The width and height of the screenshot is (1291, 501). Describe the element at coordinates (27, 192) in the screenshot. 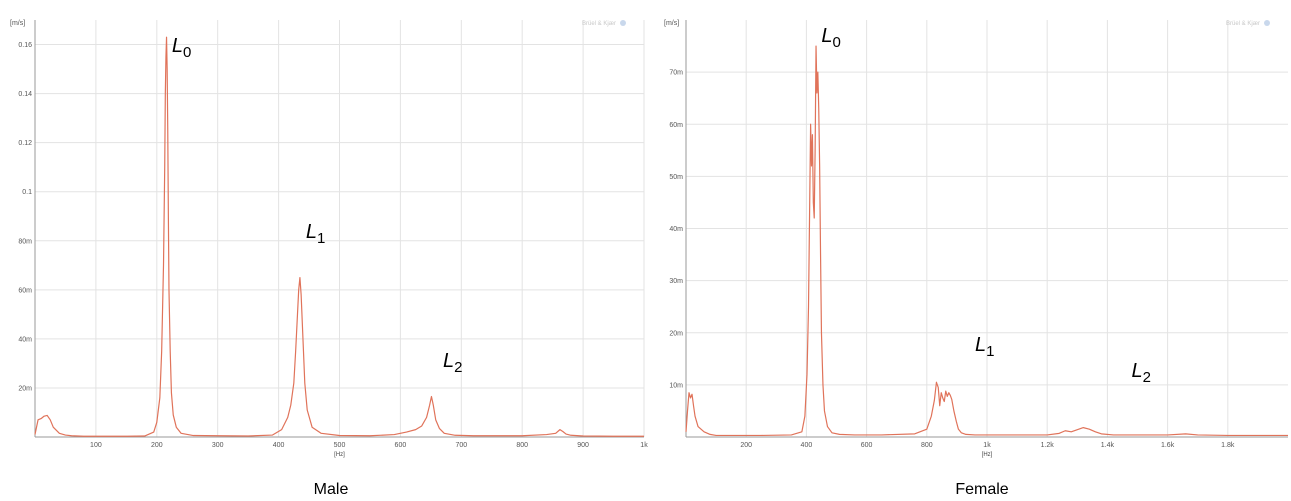

I see `y-tick-label: 0.1` at that location.